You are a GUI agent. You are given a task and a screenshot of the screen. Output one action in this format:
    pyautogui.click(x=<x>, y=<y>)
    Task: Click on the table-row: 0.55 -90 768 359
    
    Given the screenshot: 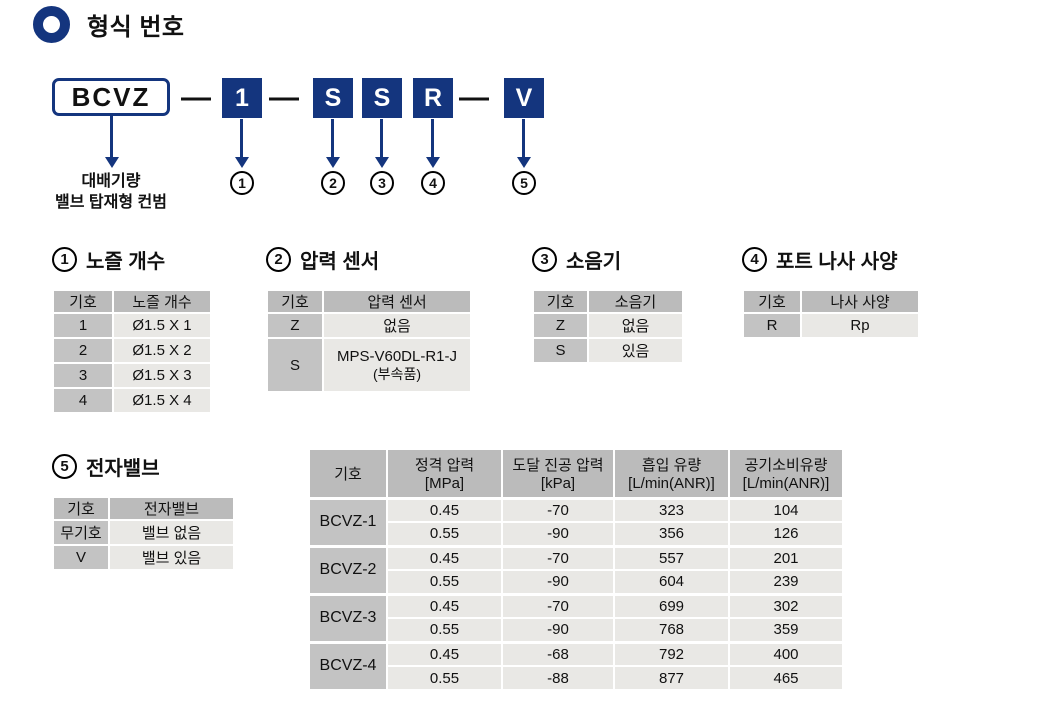 What is the action you would take?
    pyautogui.click(x=576, y=630)
    